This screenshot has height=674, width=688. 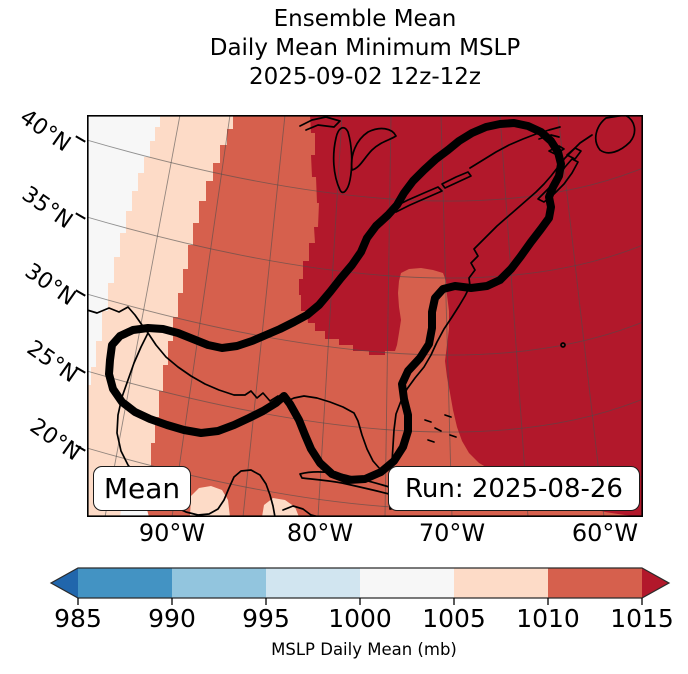 I want to click on meridian-75w, so click(x=388, y=316).